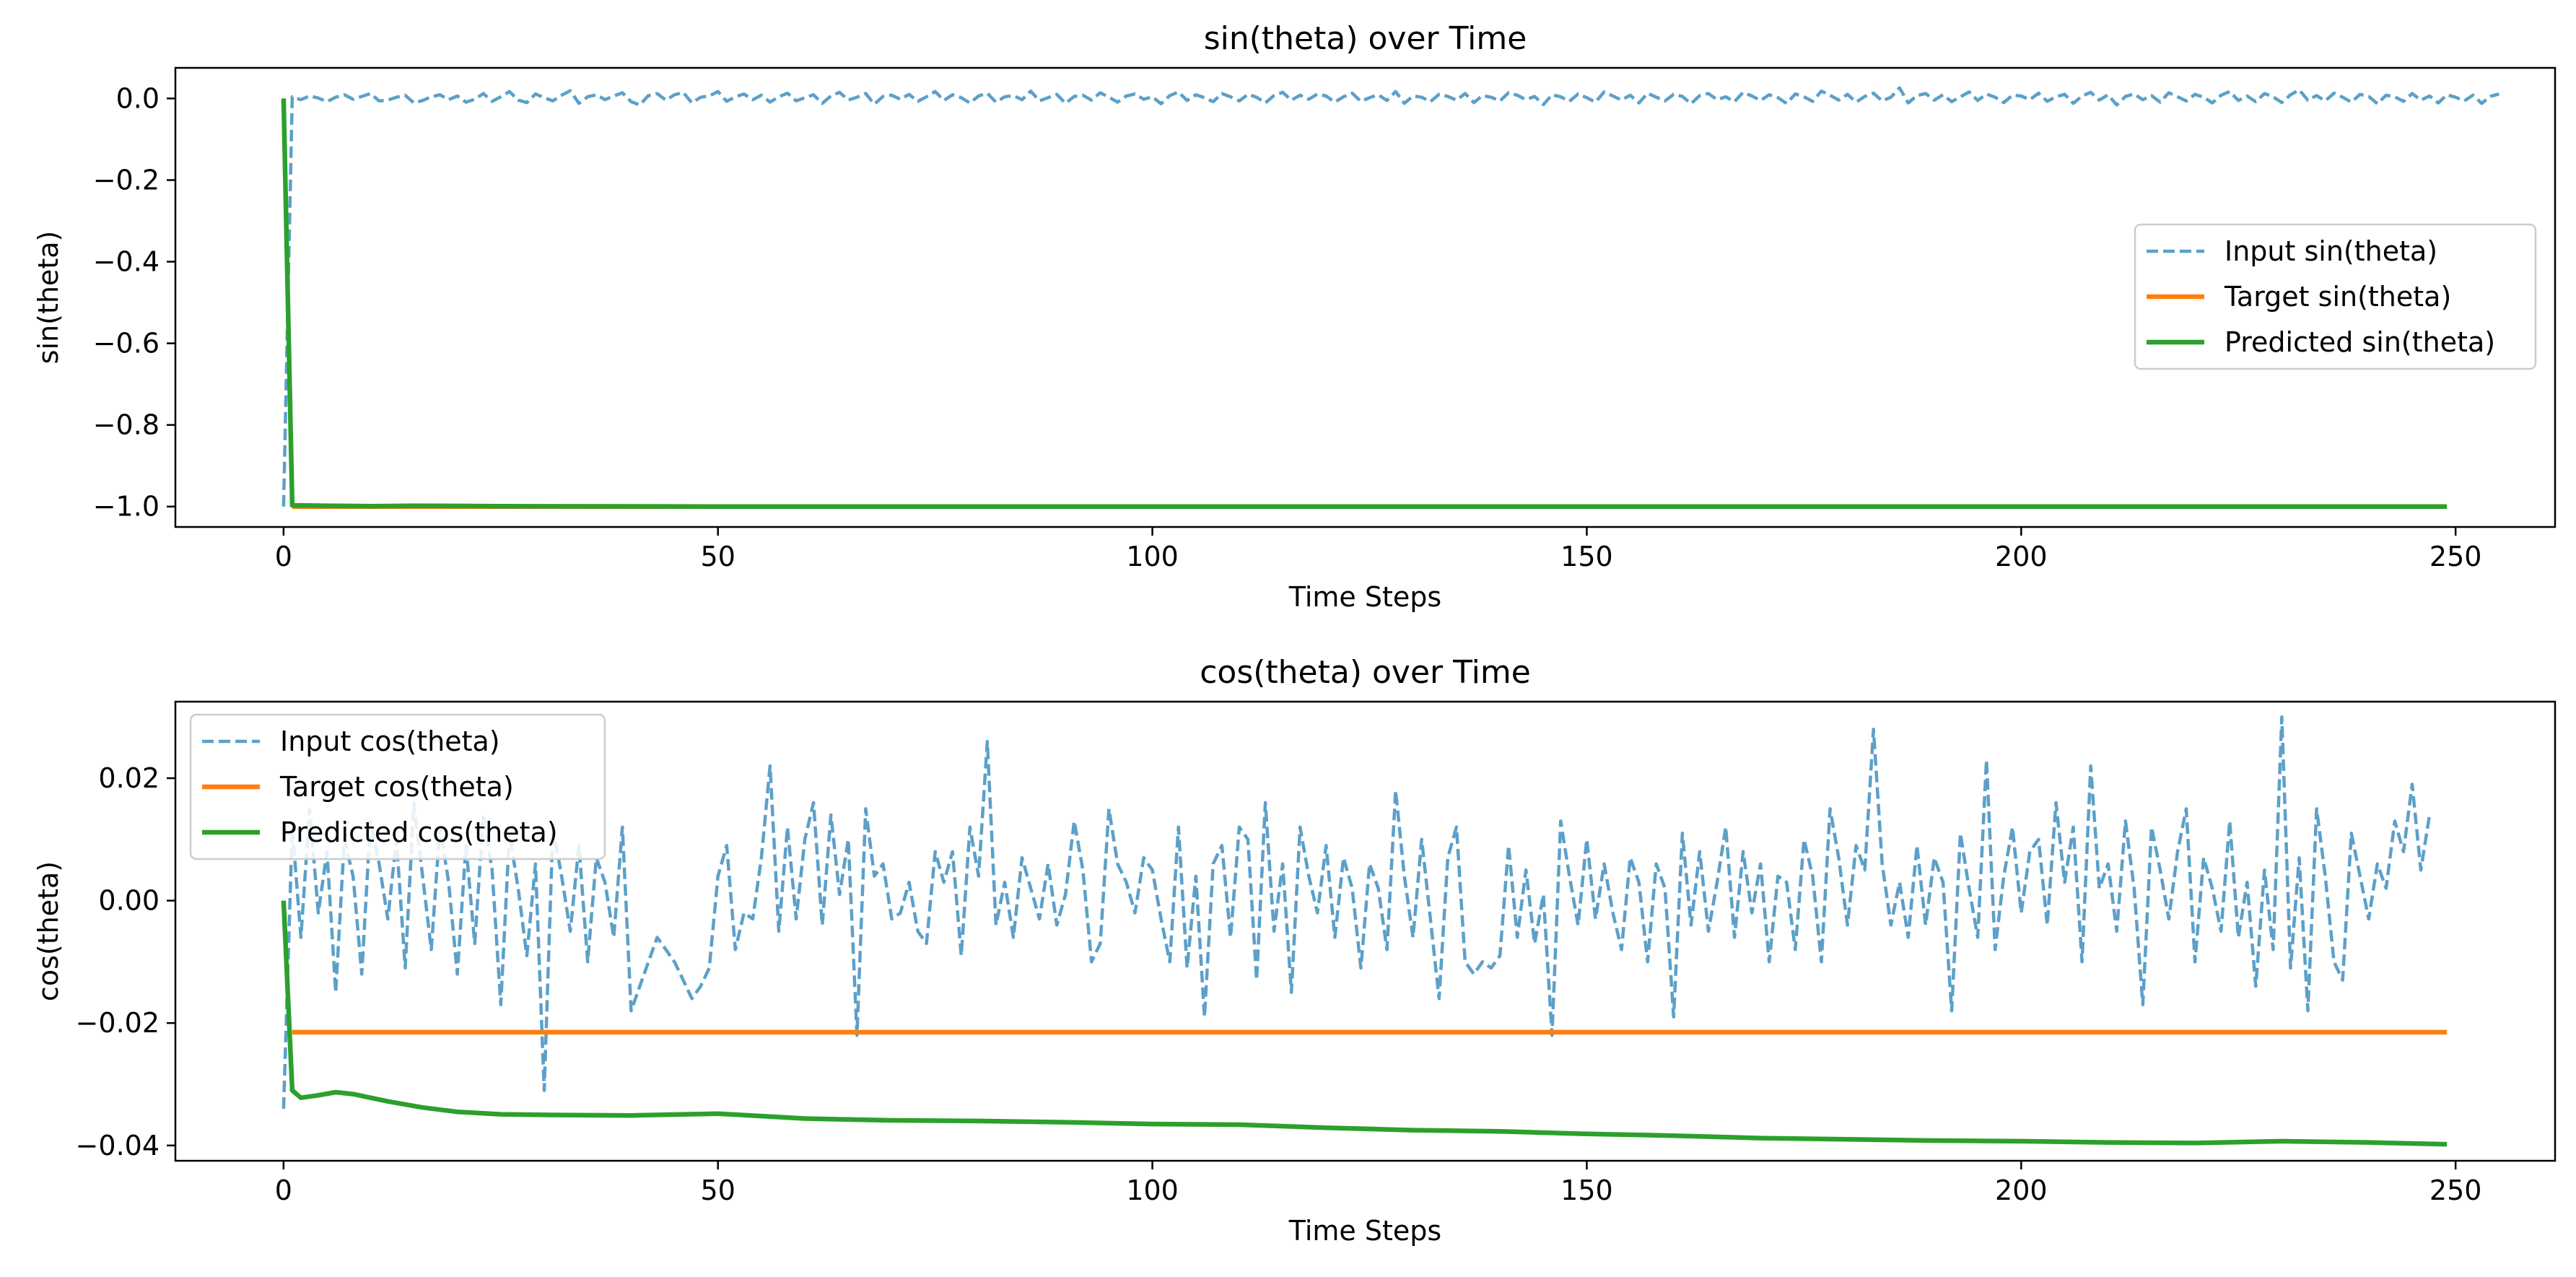  What do you see at coordinates (126, 343) in the screenshot?
I see `sin-y-tick-label: −0.6` at bounding box center [126, 343].